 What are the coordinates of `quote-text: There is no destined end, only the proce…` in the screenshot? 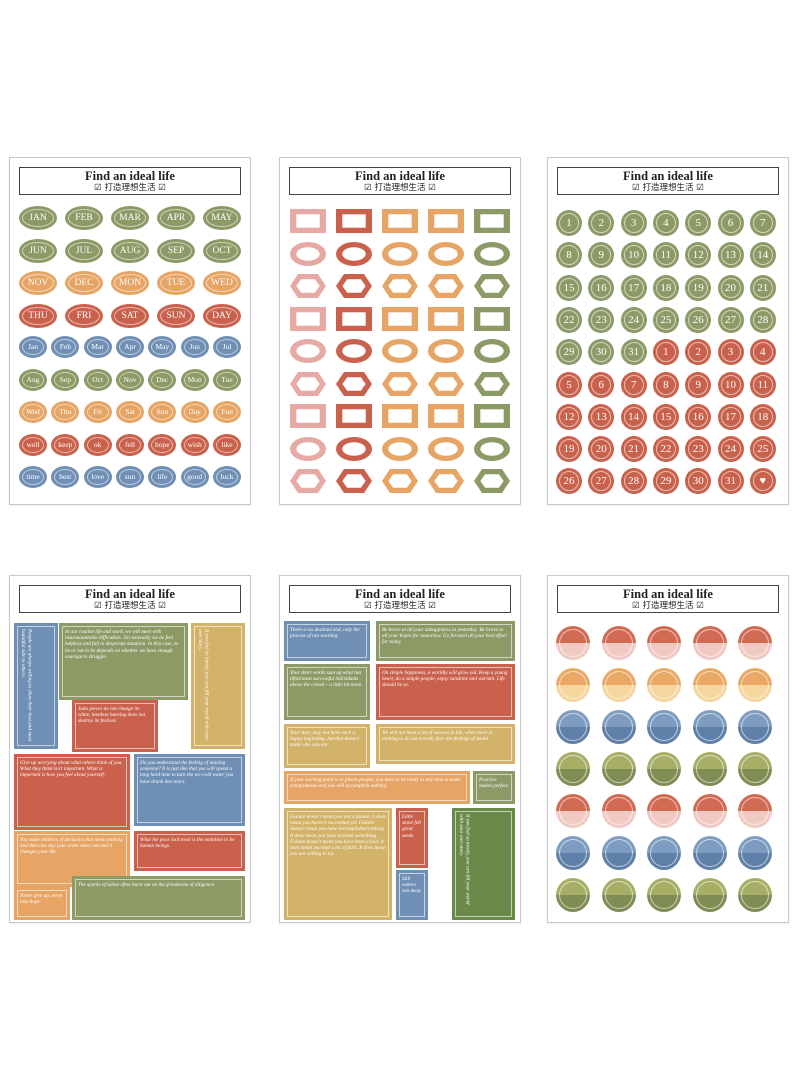 It's located at (325, 633).